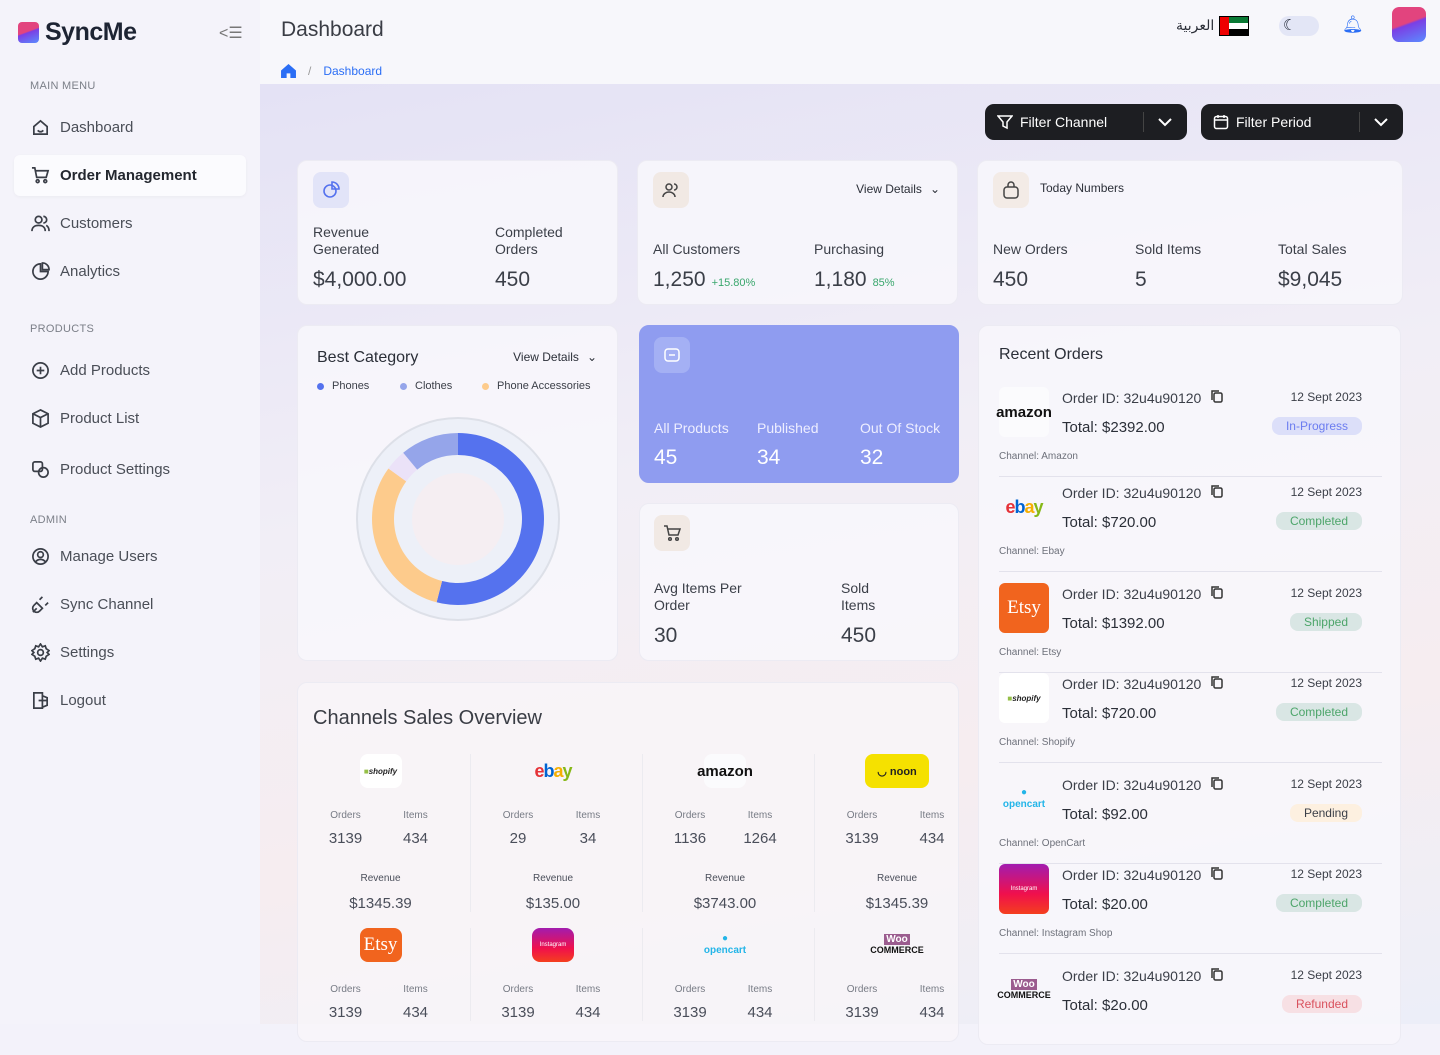 Image resolution: width=1440 pixels, height=1055 pixels. Describe the element at coordinates (889, 189) in the screenshot. I see `view-details-label: View Details` at that location.